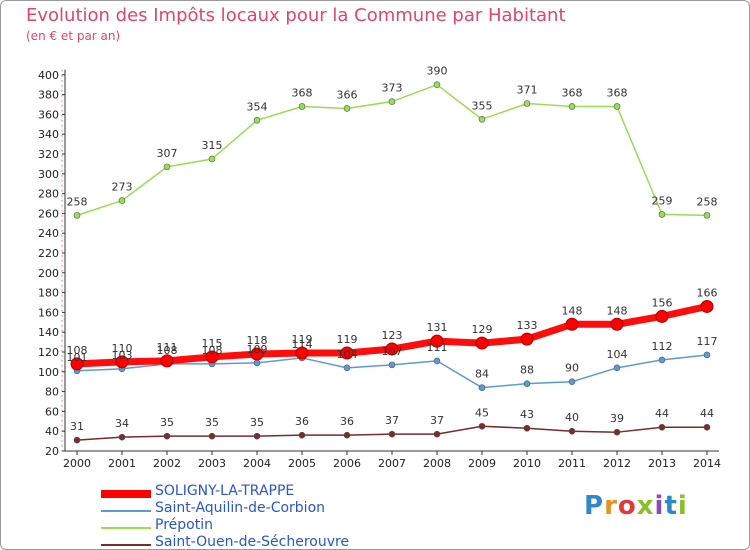 The height and width of the screenshot is (550, 750). I want to click on legend-label: Saint-Aquilin-de-Corbion, so click(240, 508).